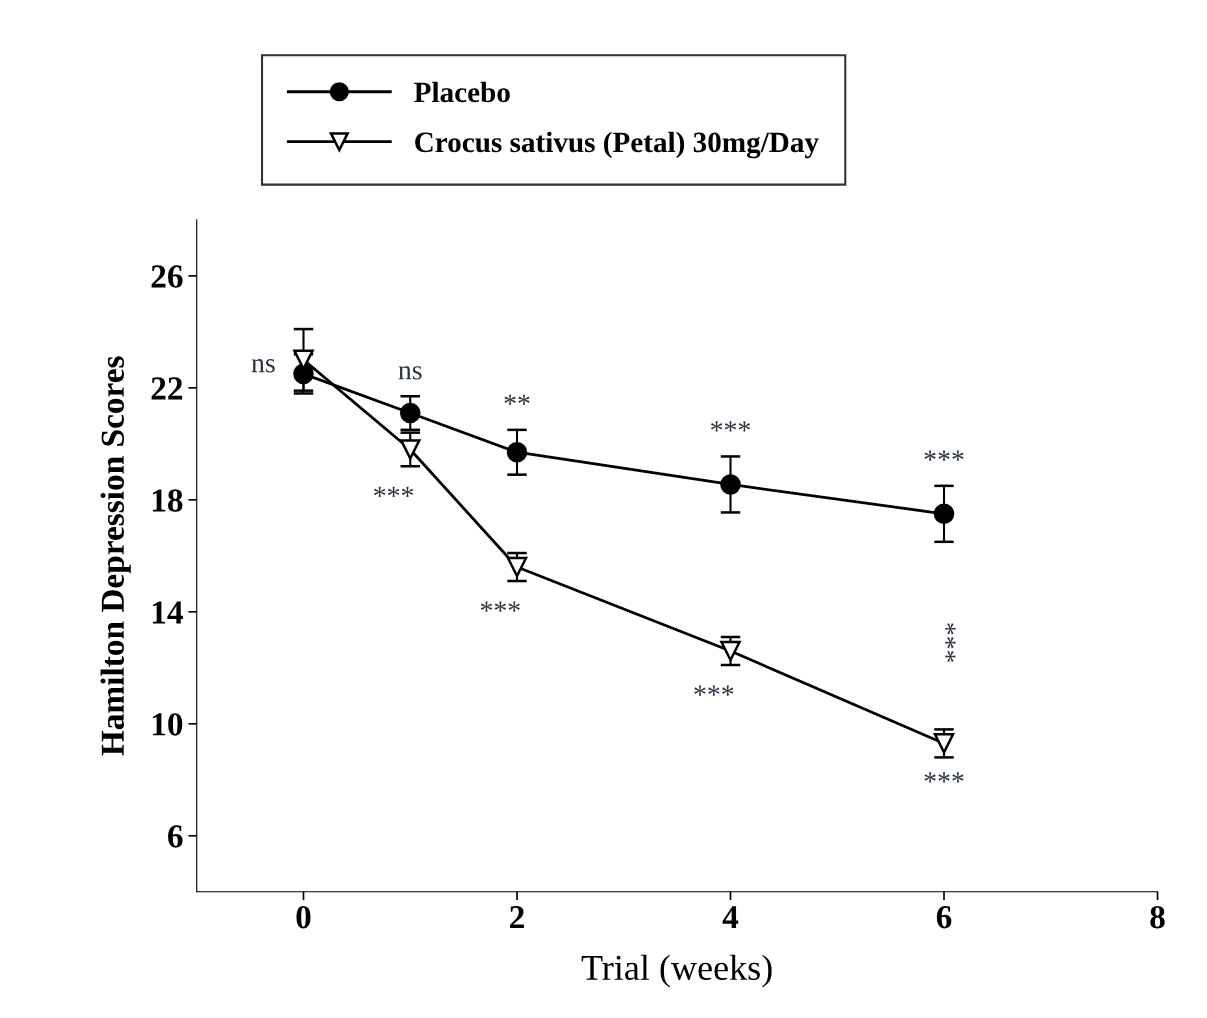  Describe the element at coordinates (517, 917) in the screenshot. I see `x-tick-label: 2` at that location.